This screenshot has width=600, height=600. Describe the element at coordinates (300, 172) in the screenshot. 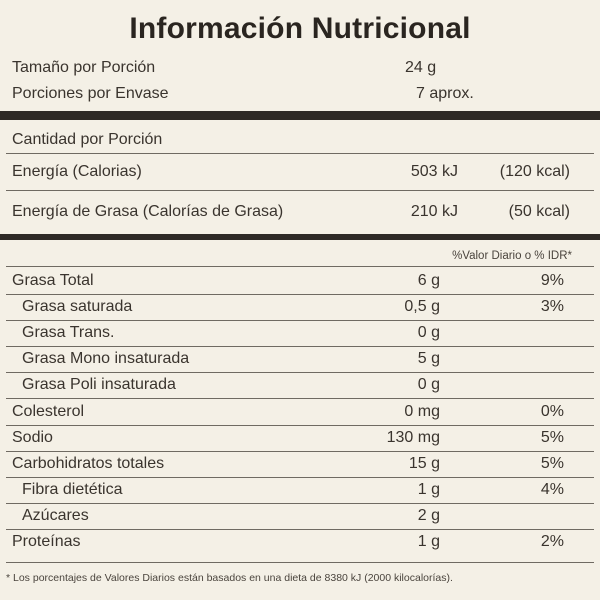

I see `calories-row: Energía (Calorias) 503 kJ (120 kcal)` at that location.